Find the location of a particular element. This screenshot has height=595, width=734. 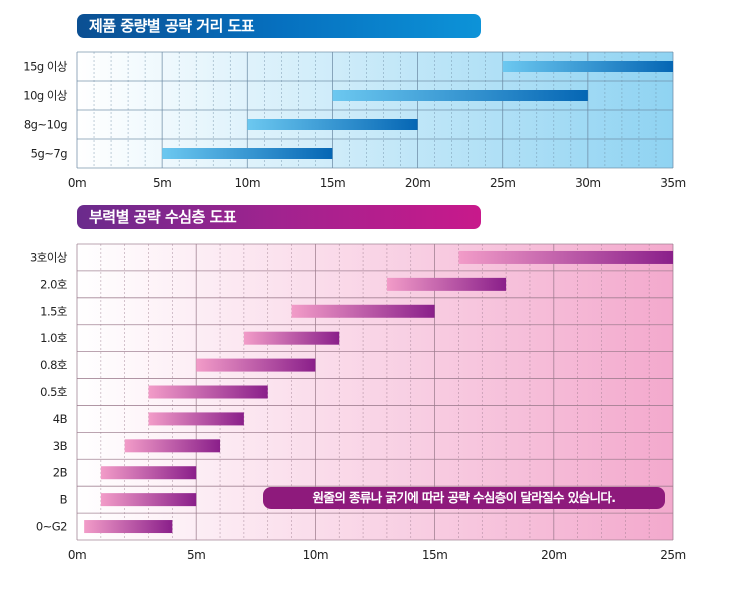

x-tick-label: 30m is located at coordinates (587, 183).